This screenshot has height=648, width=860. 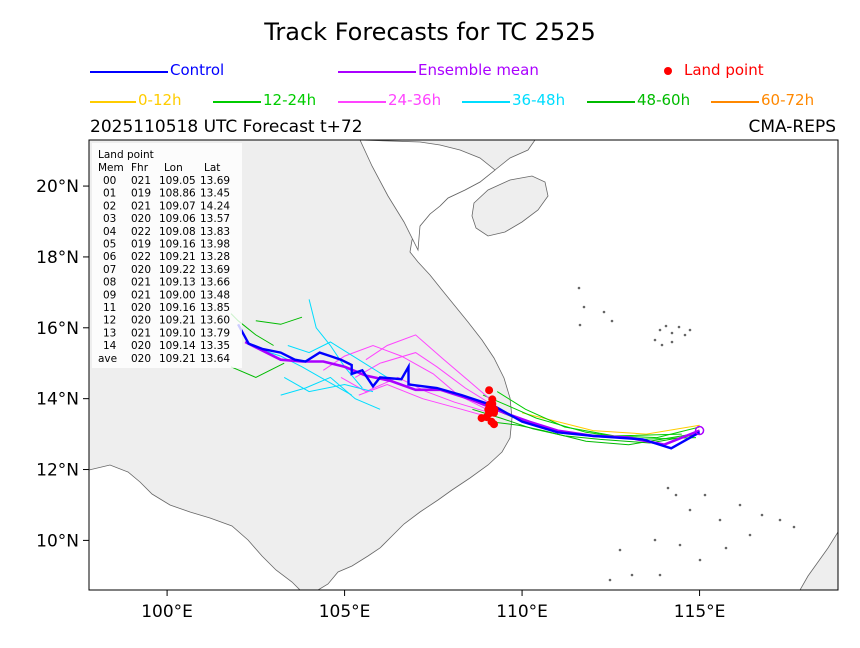 I want to click on forecast-subtitle: 2025110518 UTC Forecast t+72, so click(x=226, y=127).